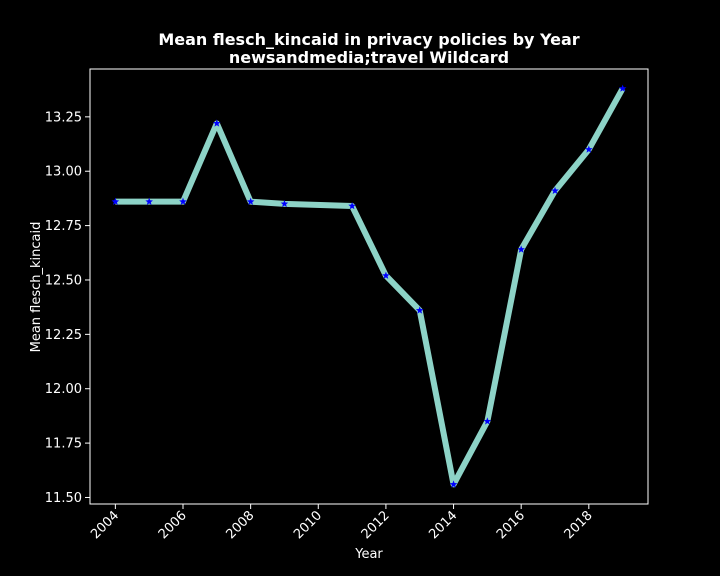 This screenshot has width=720, height=576. What do you see at coordinates (376, 525) in the screenshot?
I see `x-tick-label: 2012` at bounding box center [376, 525].